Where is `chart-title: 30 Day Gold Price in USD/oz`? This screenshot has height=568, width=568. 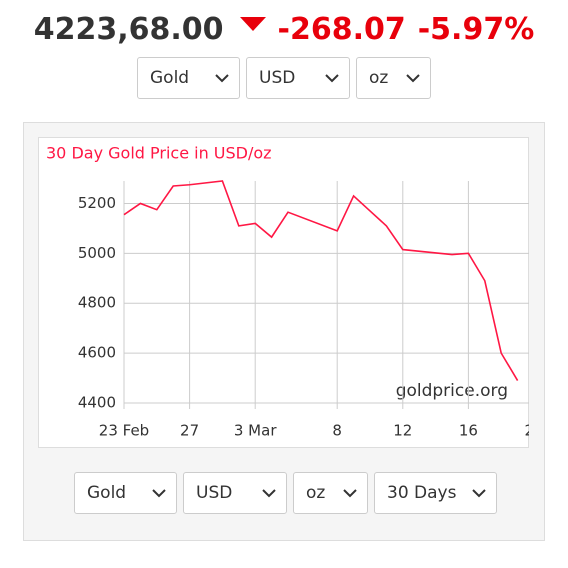
chart-title: 30 Day Gold Price in USD/oz is located at coordinates (159, 153).